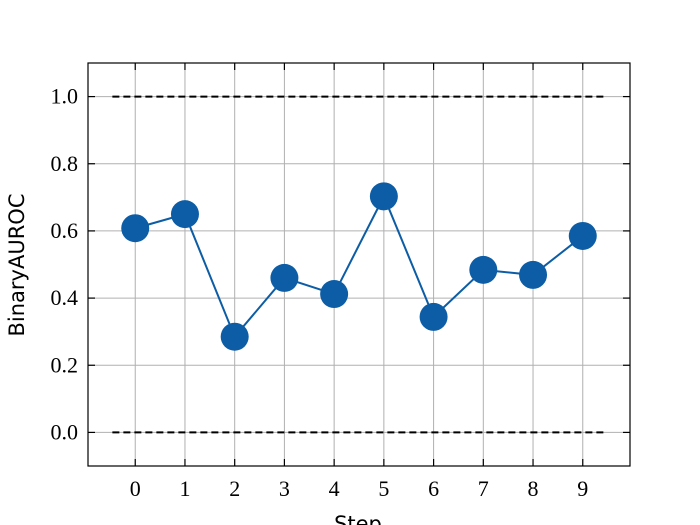  What do you see at coordinates (17, 264) in the screenshot?
I see `y-axis-label: BinaryAUROC` at bounding box center [17, 264].